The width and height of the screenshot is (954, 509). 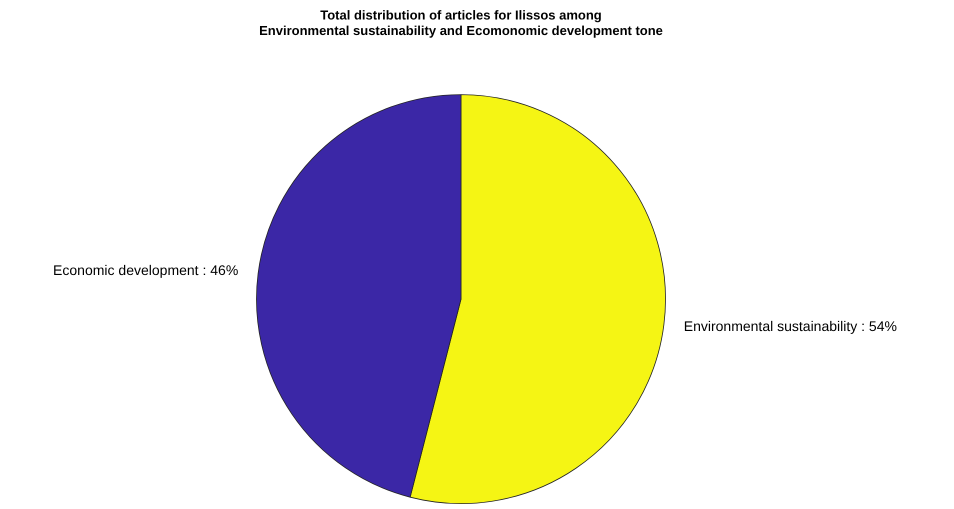 What do you see at coordinates (790, 326) in the screenshot?
I see `slice-label: Environmental sustainability : 54%` at bounding box center [790, 326].